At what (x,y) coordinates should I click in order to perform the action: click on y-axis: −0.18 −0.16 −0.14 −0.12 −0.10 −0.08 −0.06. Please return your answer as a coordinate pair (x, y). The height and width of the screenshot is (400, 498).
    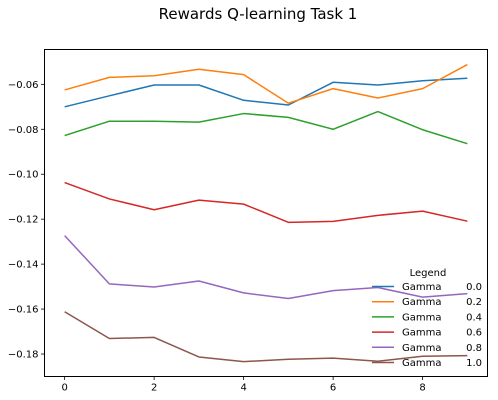
    Looking at the image, I should click on (26, 220).